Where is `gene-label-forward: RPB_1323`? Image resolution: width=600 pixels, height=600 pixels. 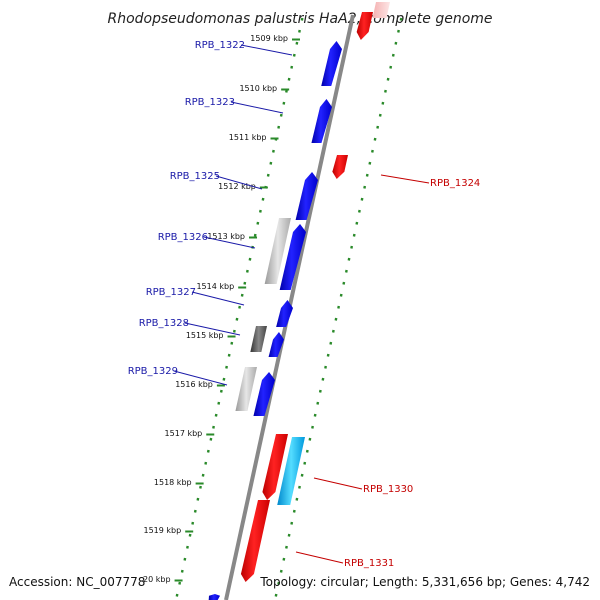 gene-label-forward: RPB_1323 is located at coordinates (210, 102).